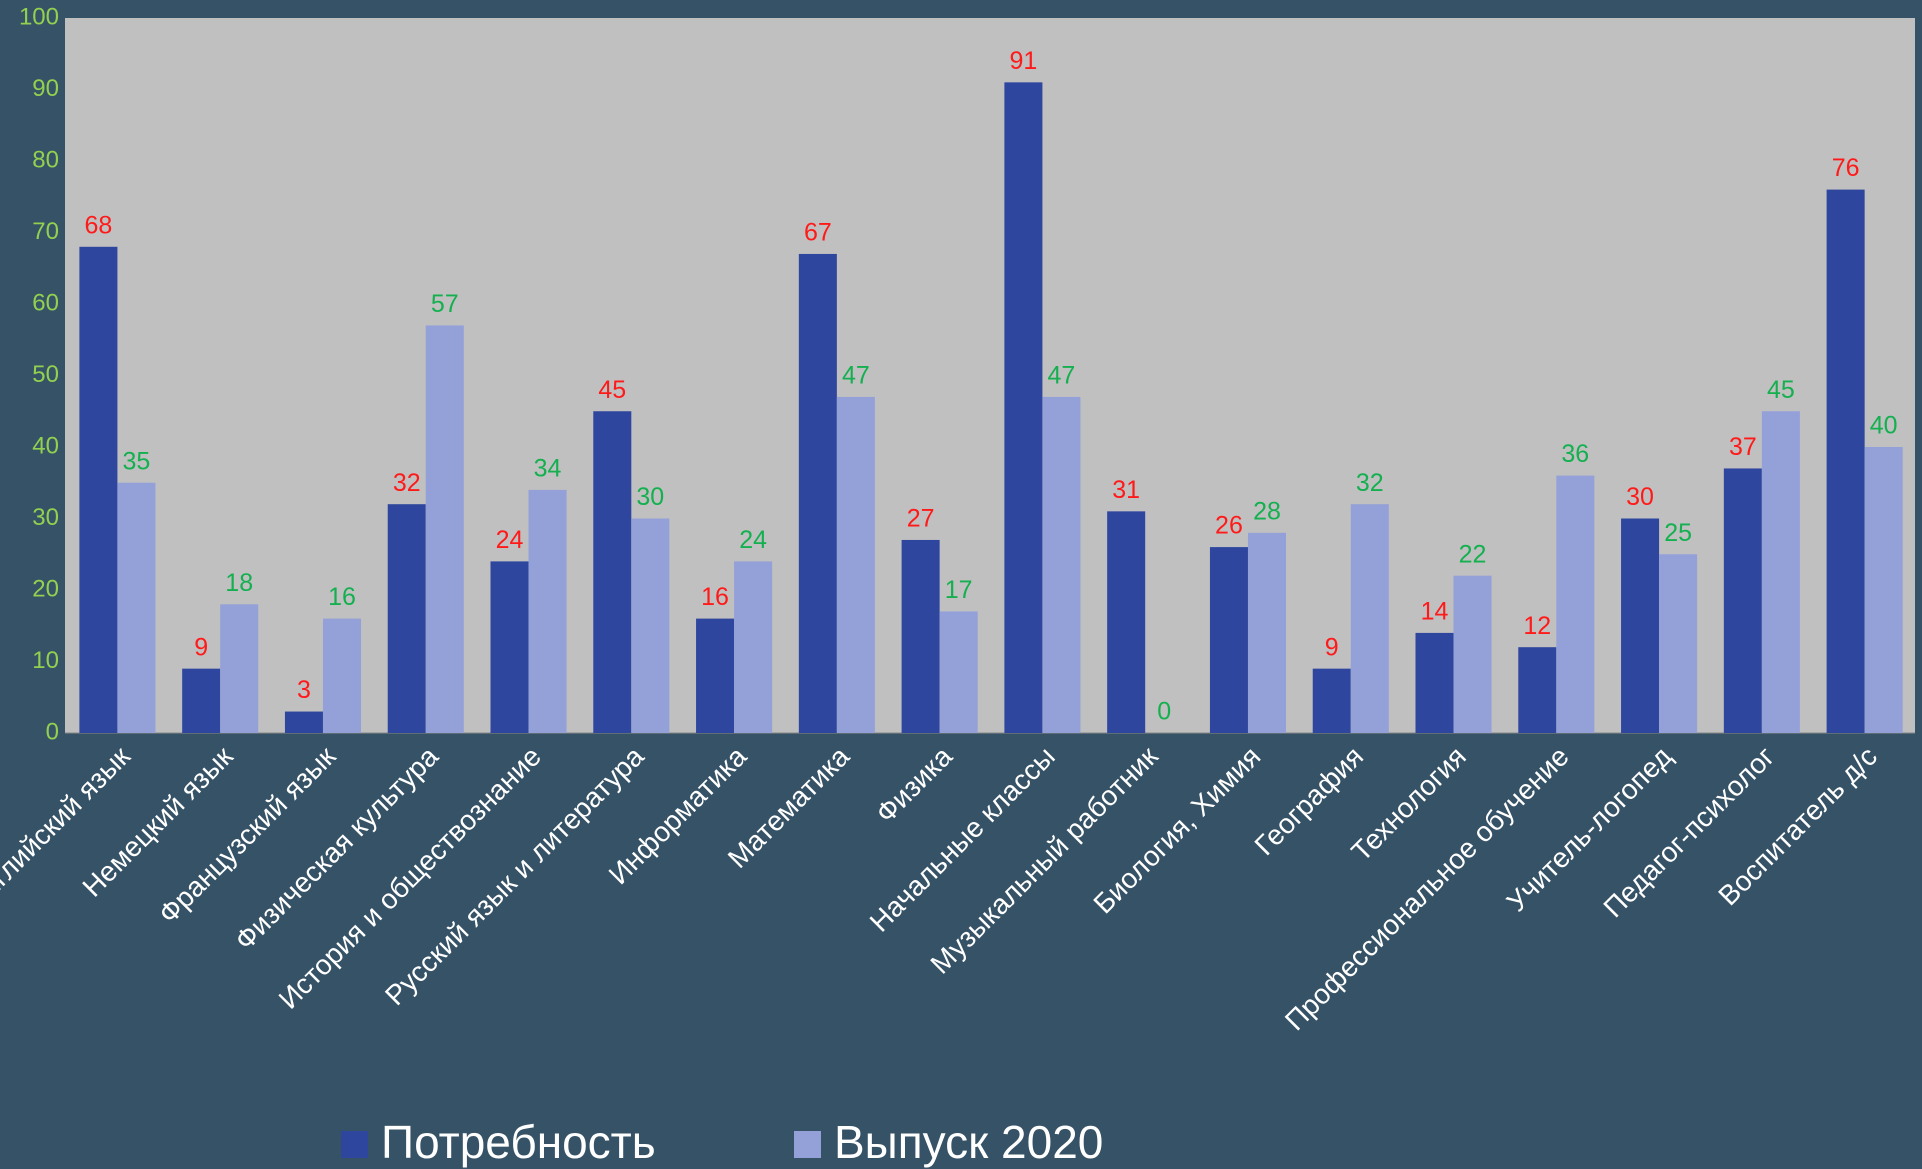 Image resolution: width=1922 pixels, height=1169 pixels. I want to click on legend-label: Выпуск 2020, so click(968, 1142).